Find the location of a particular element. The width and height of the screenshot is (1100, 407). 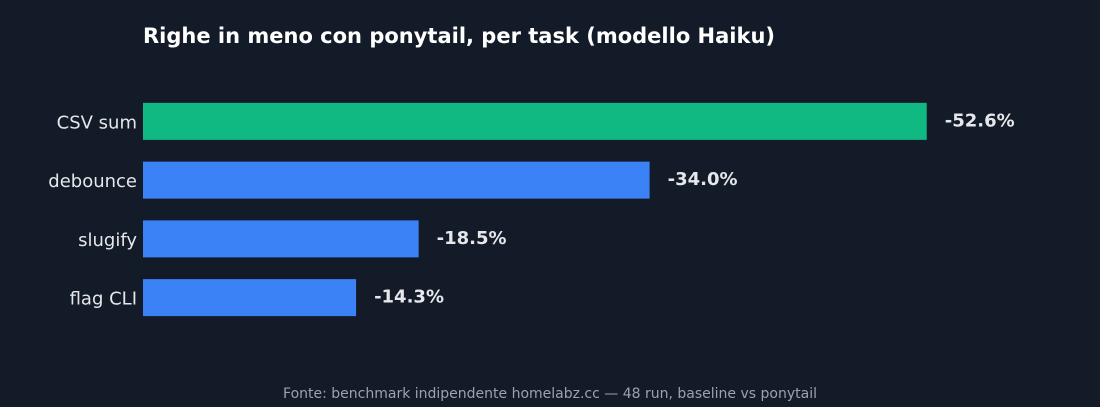

value-label: -34.0% is located at coordinates (703, 179).